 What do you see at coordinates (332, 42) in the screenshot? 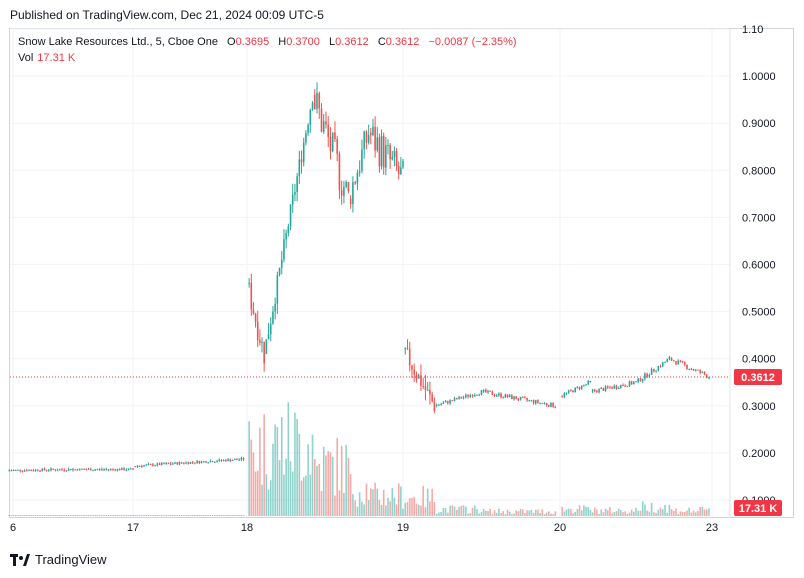
I see `low-label: L` at bounding box center [332, 42].